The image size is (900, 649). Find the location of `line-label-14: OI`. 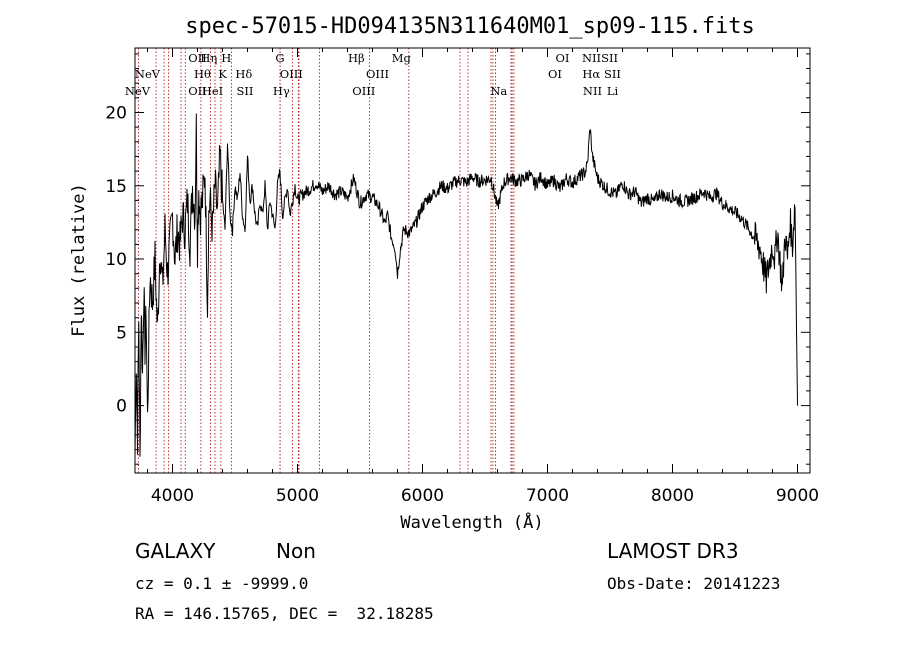

line-label-14: OI is located at coordinates (555, 74).